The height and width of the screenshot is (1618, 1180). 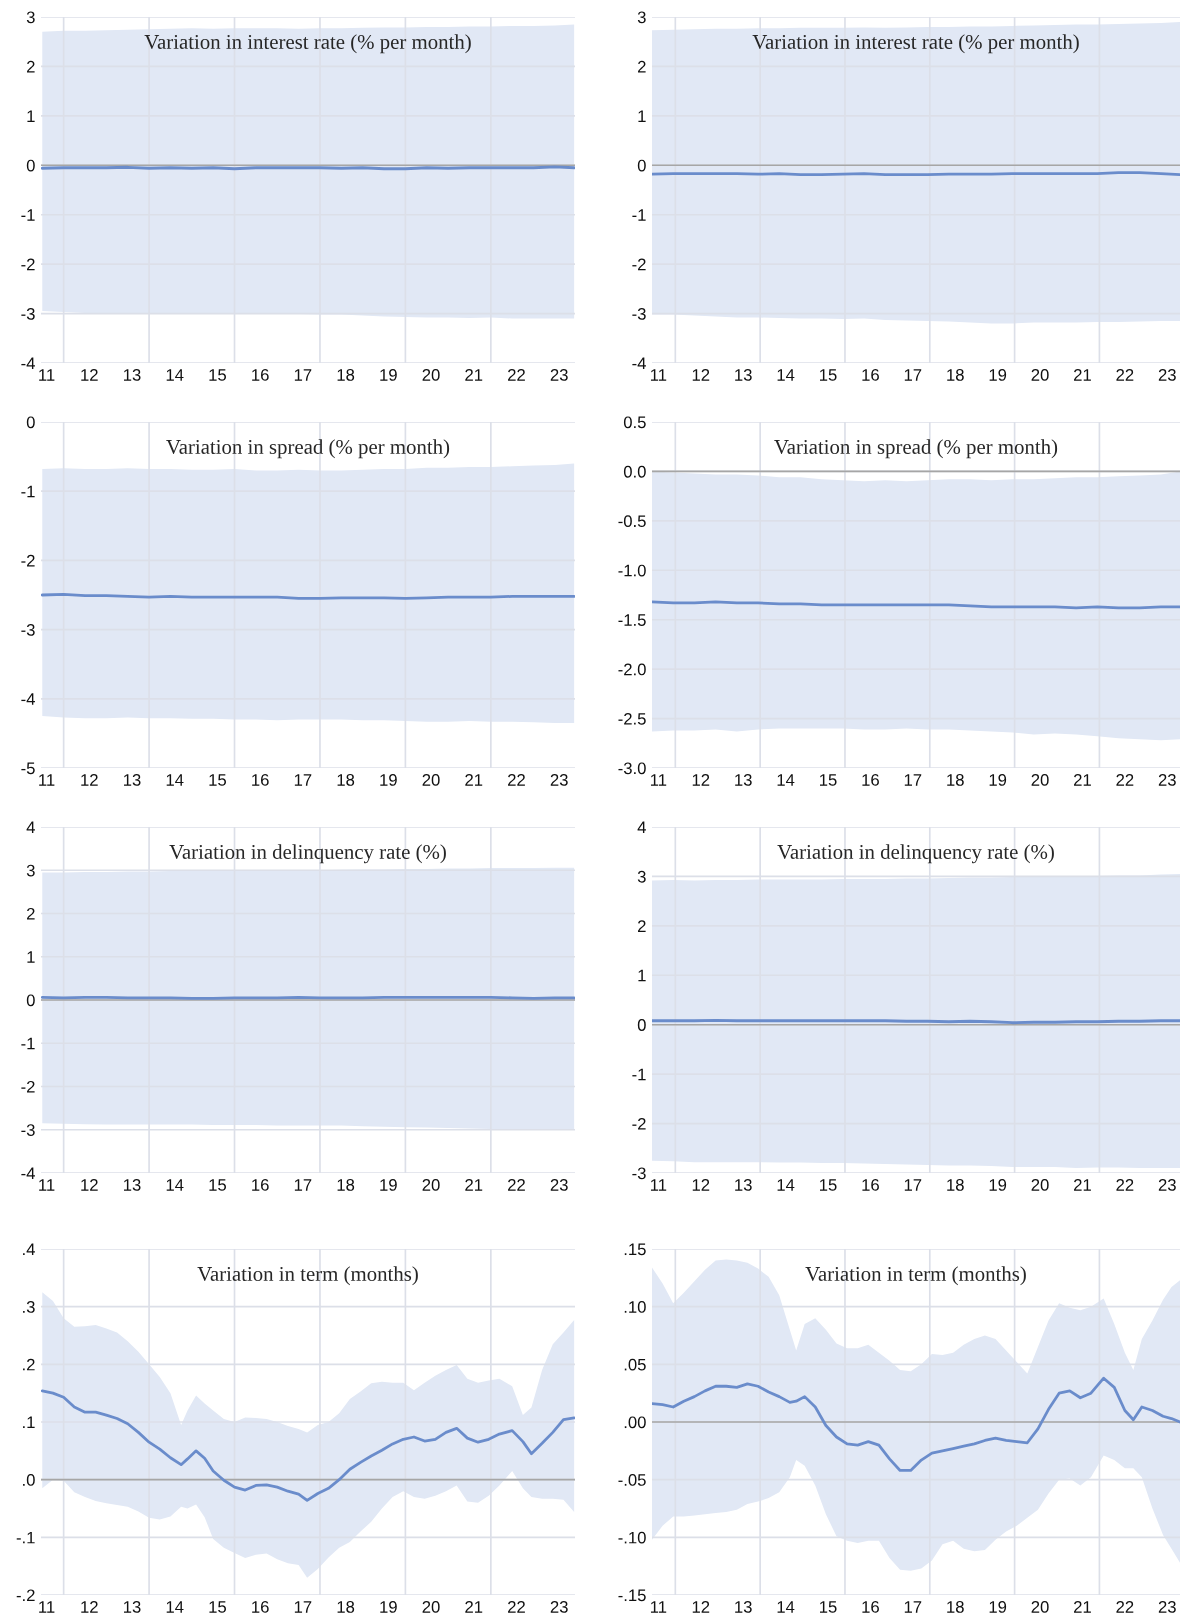 What do you see at coordinates (915, 1276) in the screenshot?
I see `text: Variation in term (months)` at bounding box center [915, 1276].